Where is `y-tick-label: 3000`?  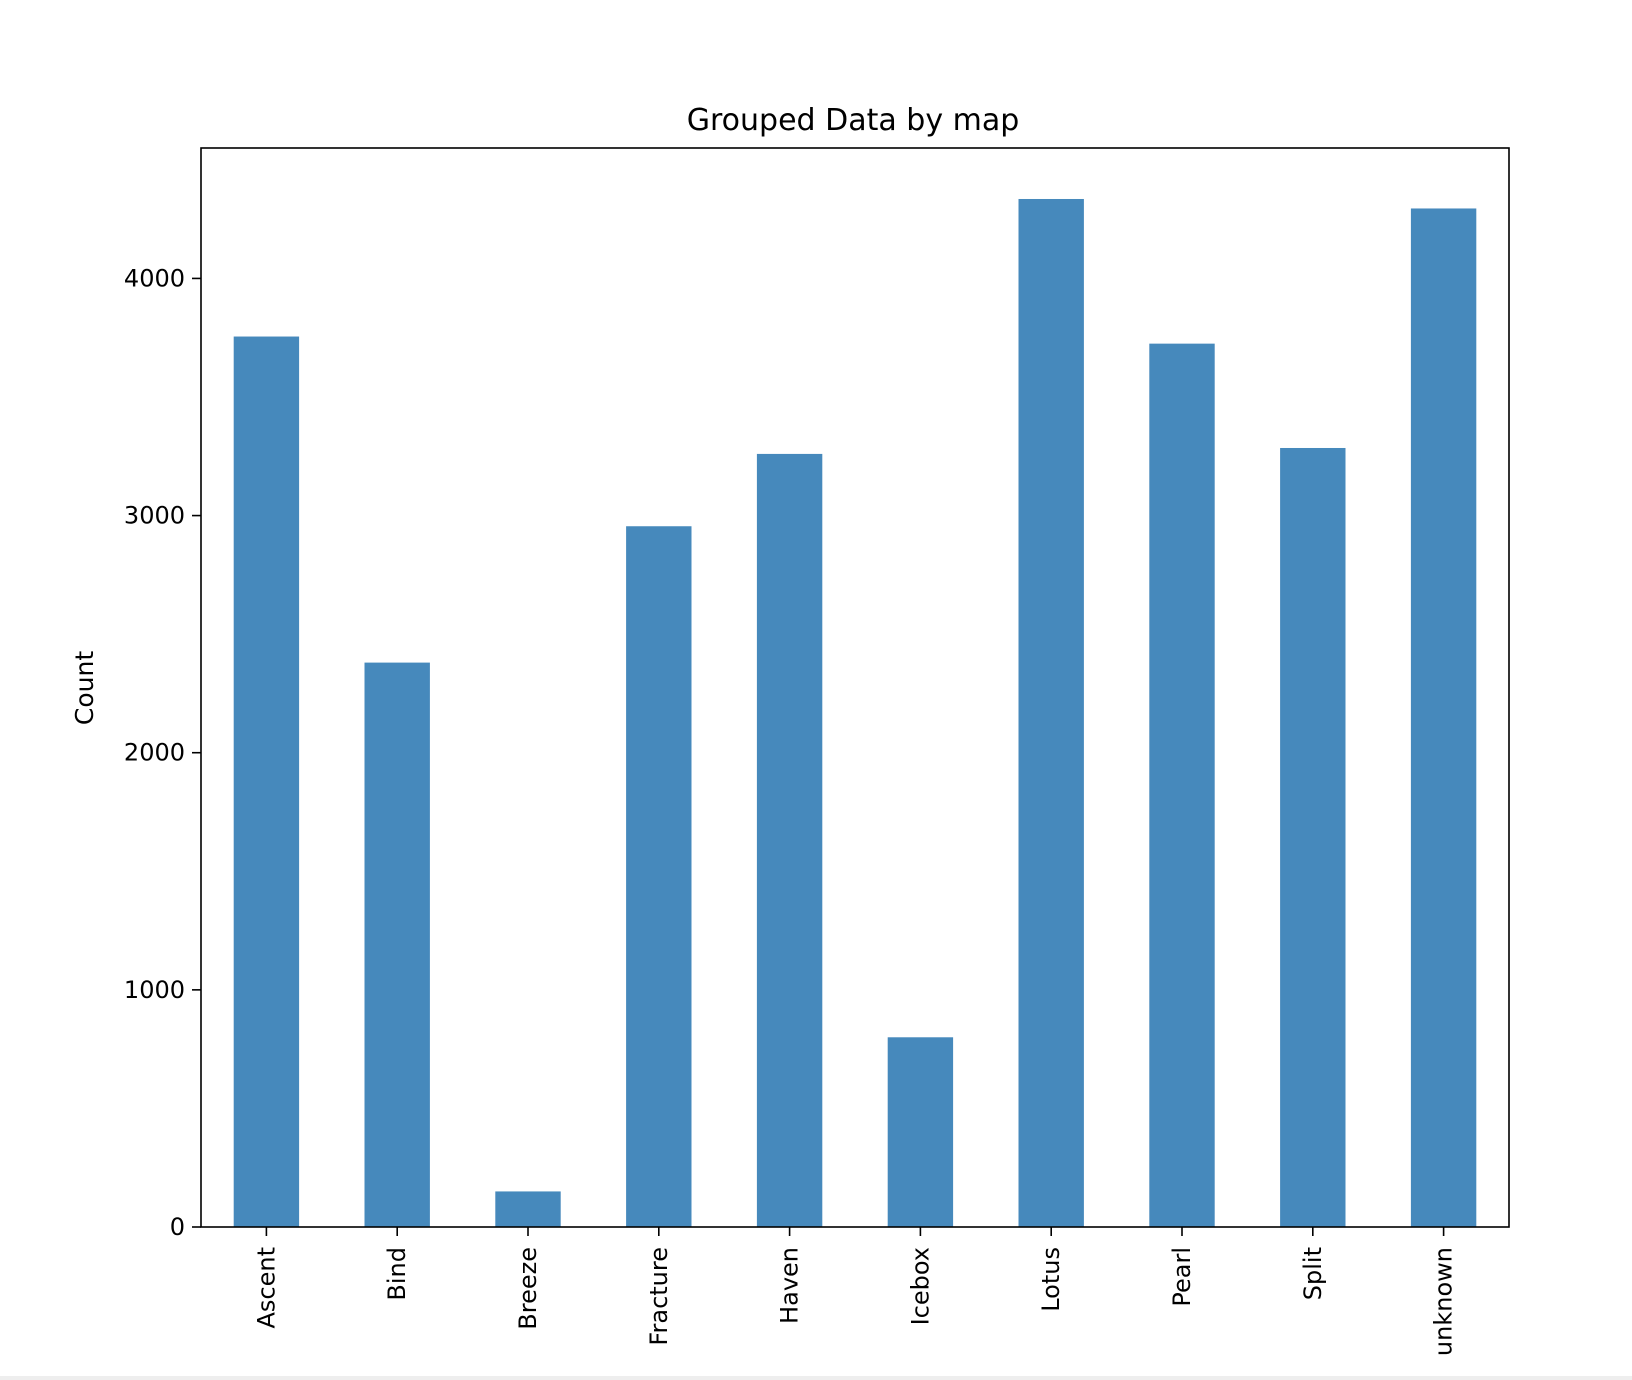
y-tick-label: 3000 is located at coordinates (154, 516).